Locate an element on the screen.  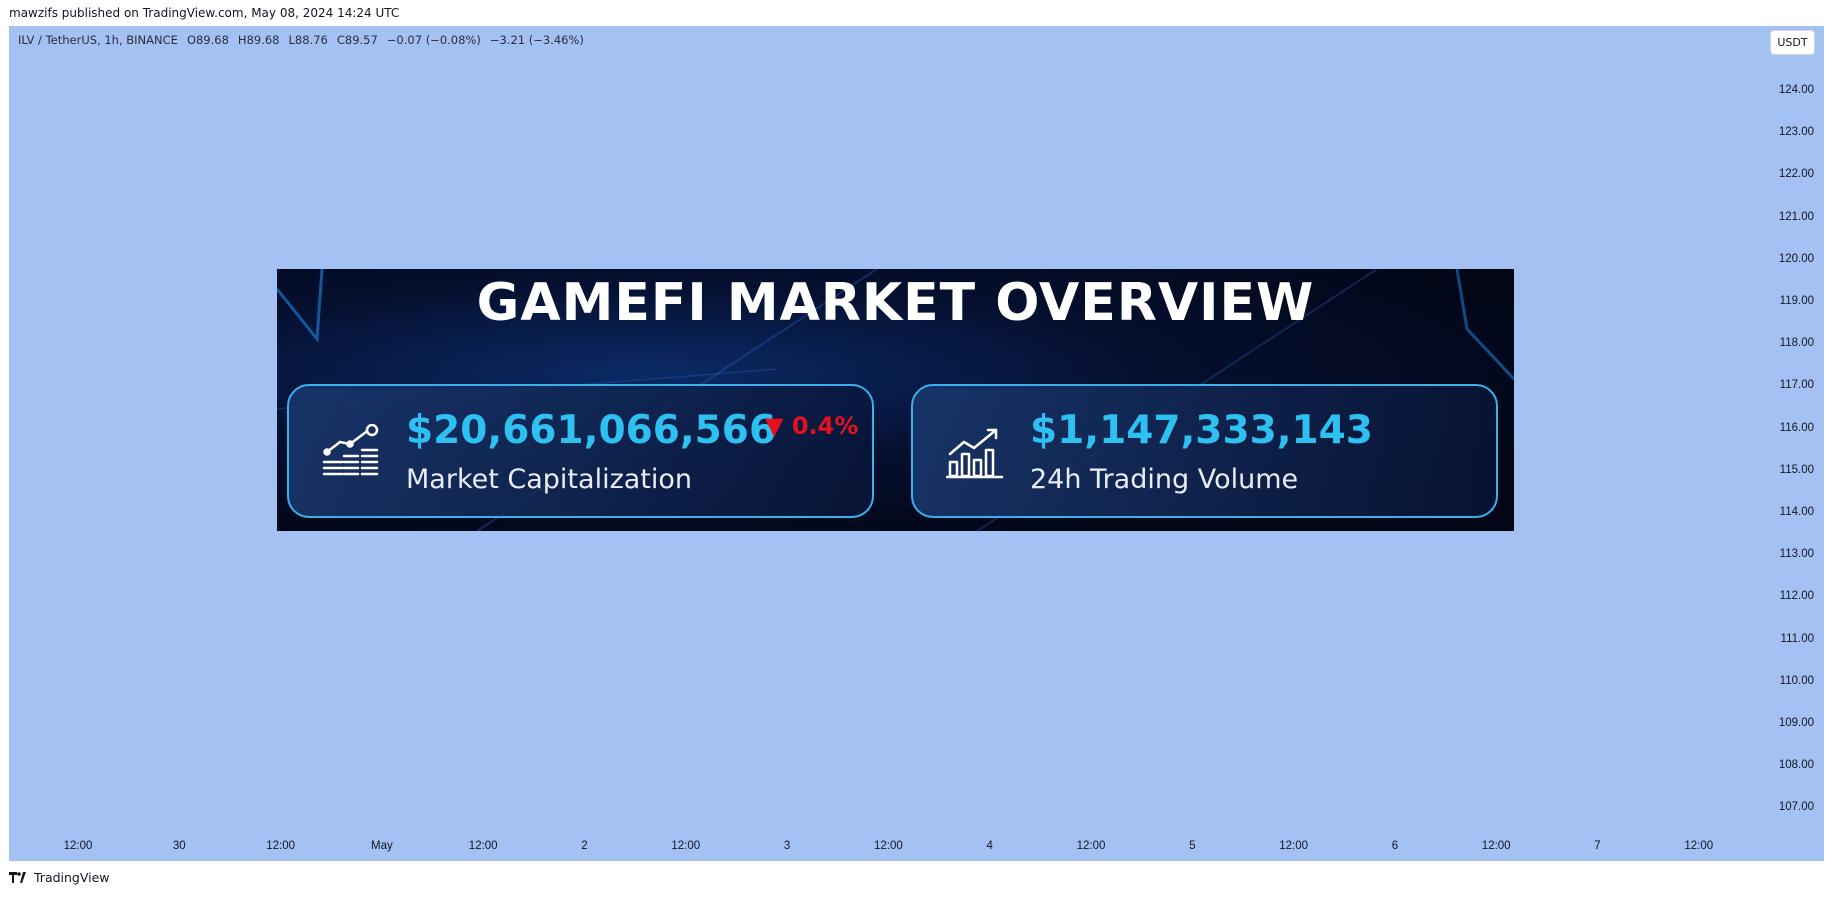
ohlc-open: O89.68 is located at coordinates (207, 40).